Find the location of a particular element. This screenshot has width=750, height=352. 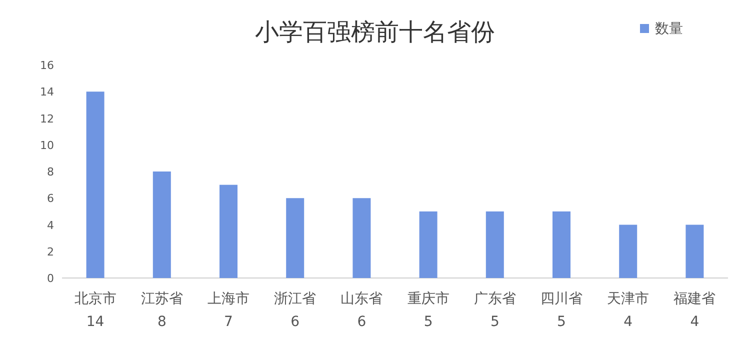

data-label: 8 is located at coordinates (161, 322).